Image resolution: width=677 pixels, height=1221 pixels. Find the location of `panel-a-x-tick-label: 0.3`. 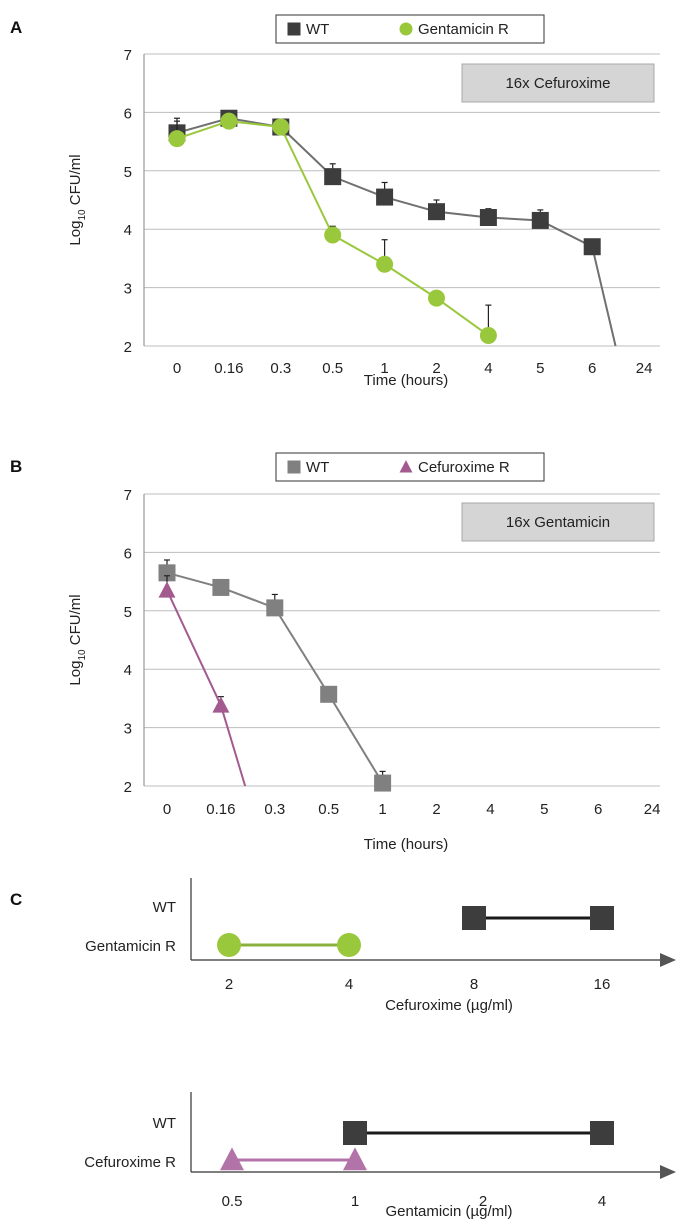

panel-a-x-tick-label: 0.3 is located at coordinates (280, 368).